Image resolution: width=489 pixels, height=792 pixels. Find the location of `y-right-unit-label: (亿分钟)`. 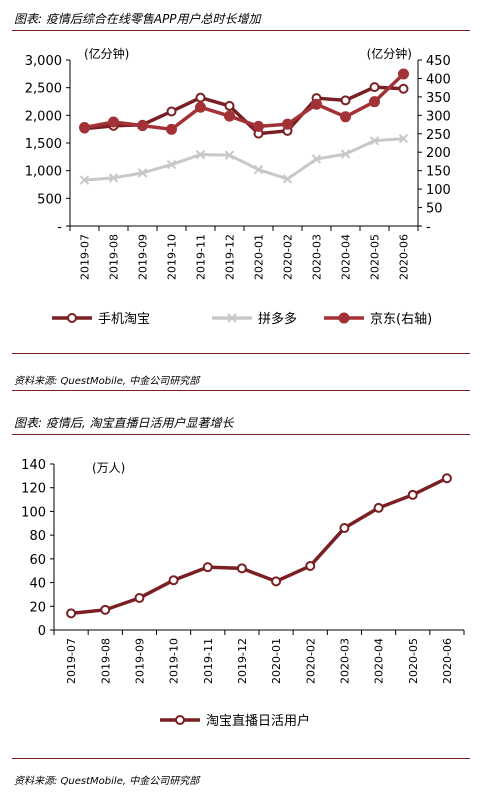

y-right-unit-label: (亿分钟) is located at coordinates (389, 53).